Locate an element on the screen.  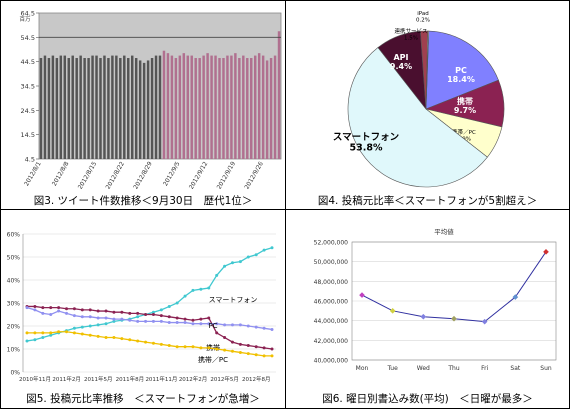
x-tick-label: 2012年8月 is located at coordinates (256, 379).